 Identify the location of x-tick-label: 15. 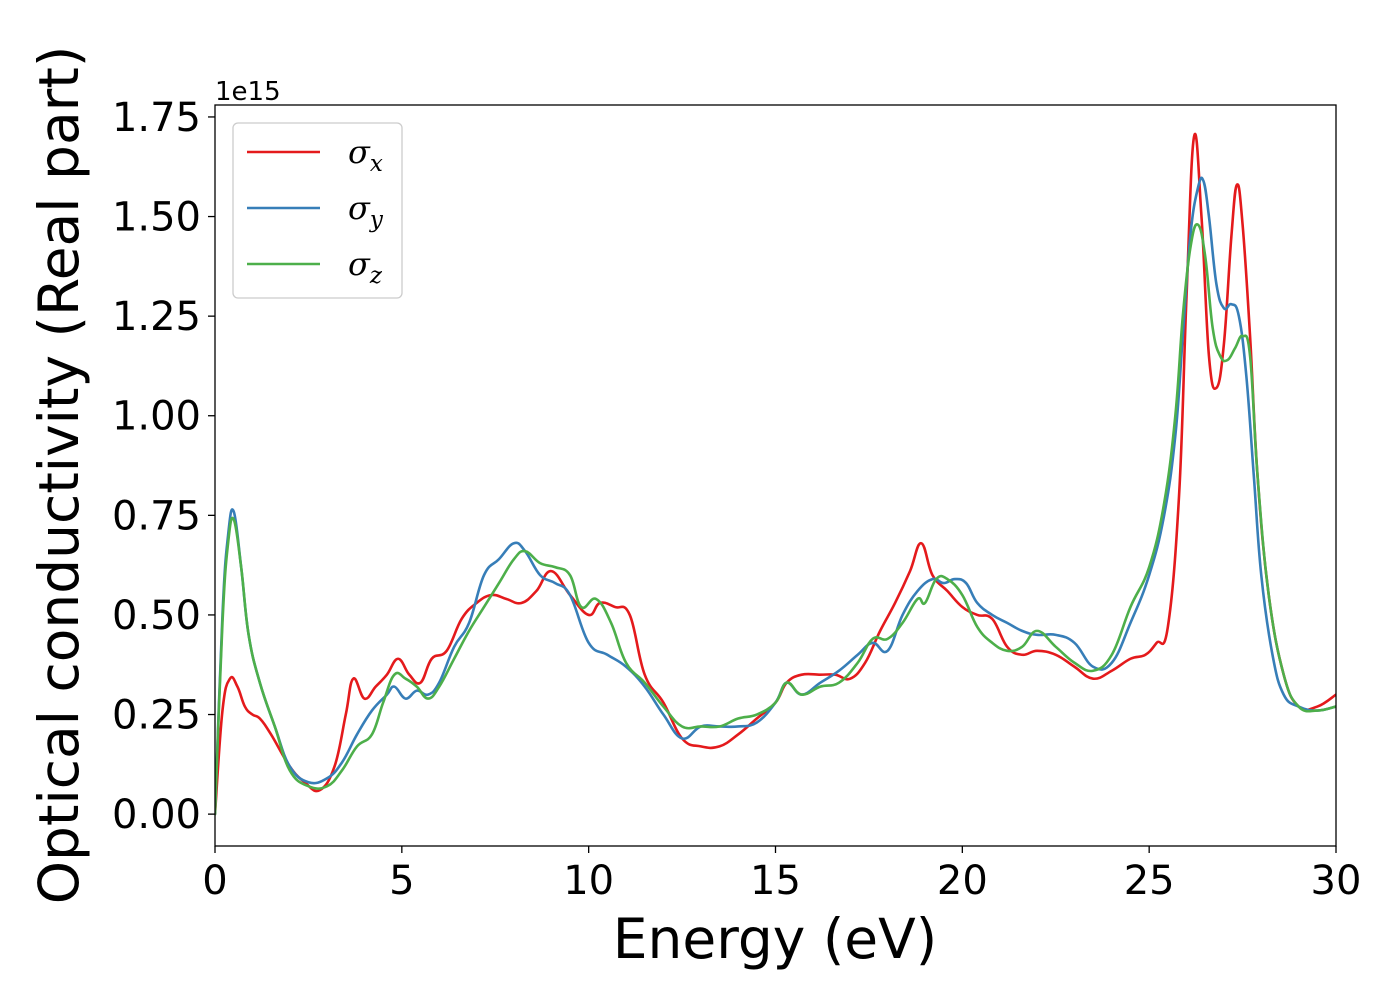
(775, 881).